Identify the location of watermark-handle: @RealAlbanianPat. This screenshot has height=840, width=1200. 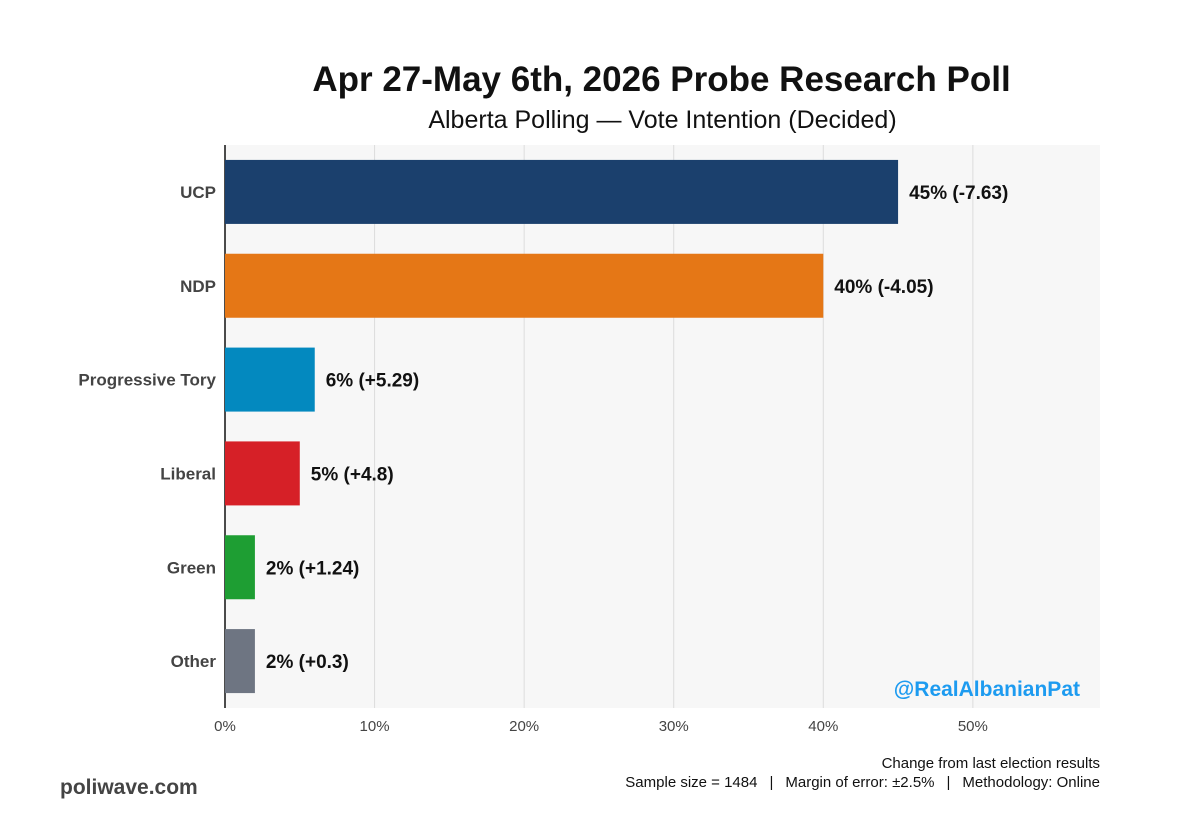
(987, 689).